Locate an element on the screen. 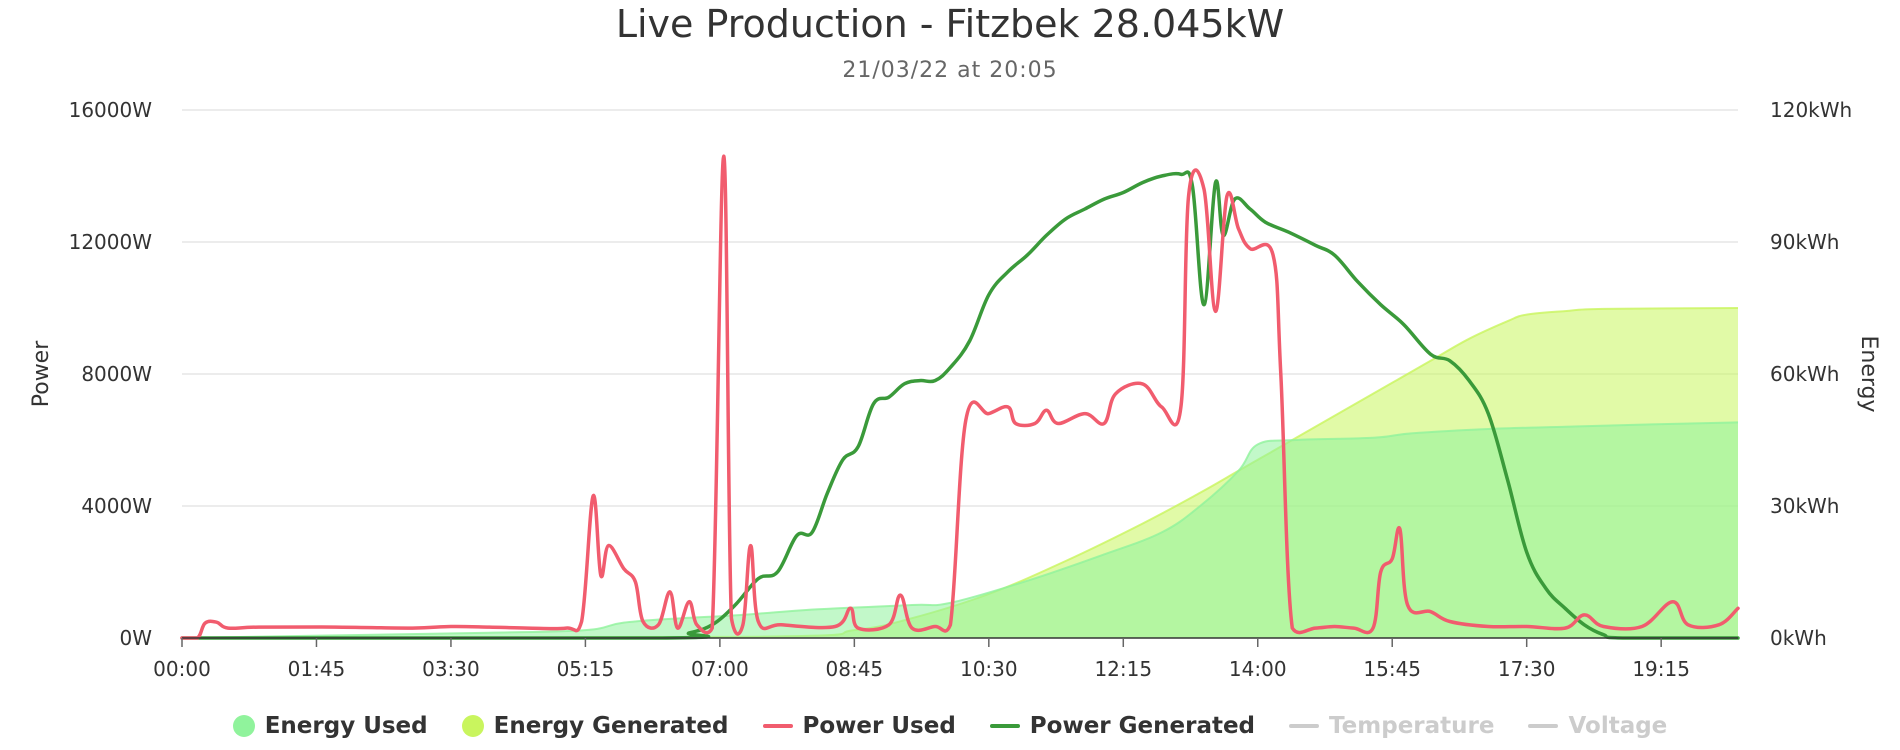  x-tick-label: 00:00 is located at coordinates (182, 669).